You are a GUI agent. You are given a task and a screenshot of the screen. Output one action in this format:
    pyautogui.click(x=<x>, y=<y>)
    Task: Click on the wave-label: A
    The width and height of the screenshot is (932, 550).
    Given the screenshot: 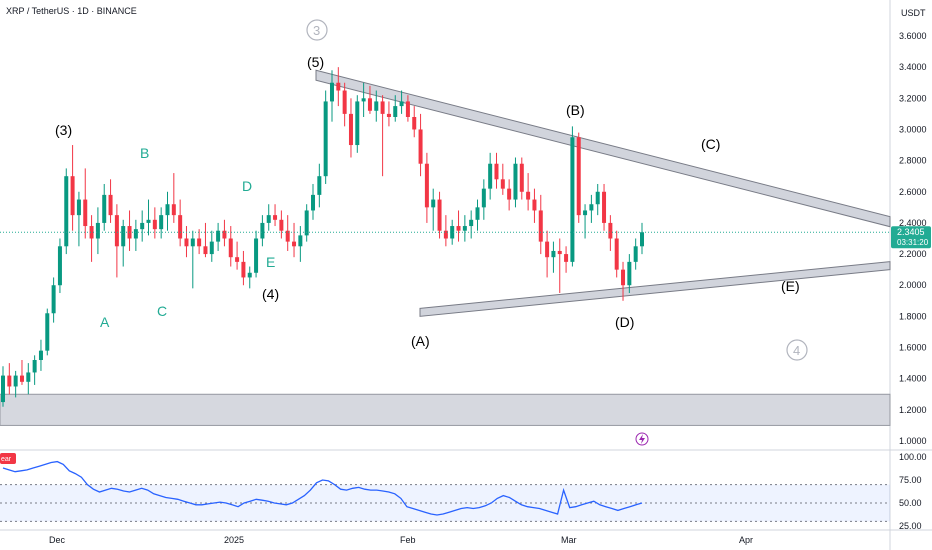 What is the action you would take?
    pyautogui.click(x=105, y=322)
    